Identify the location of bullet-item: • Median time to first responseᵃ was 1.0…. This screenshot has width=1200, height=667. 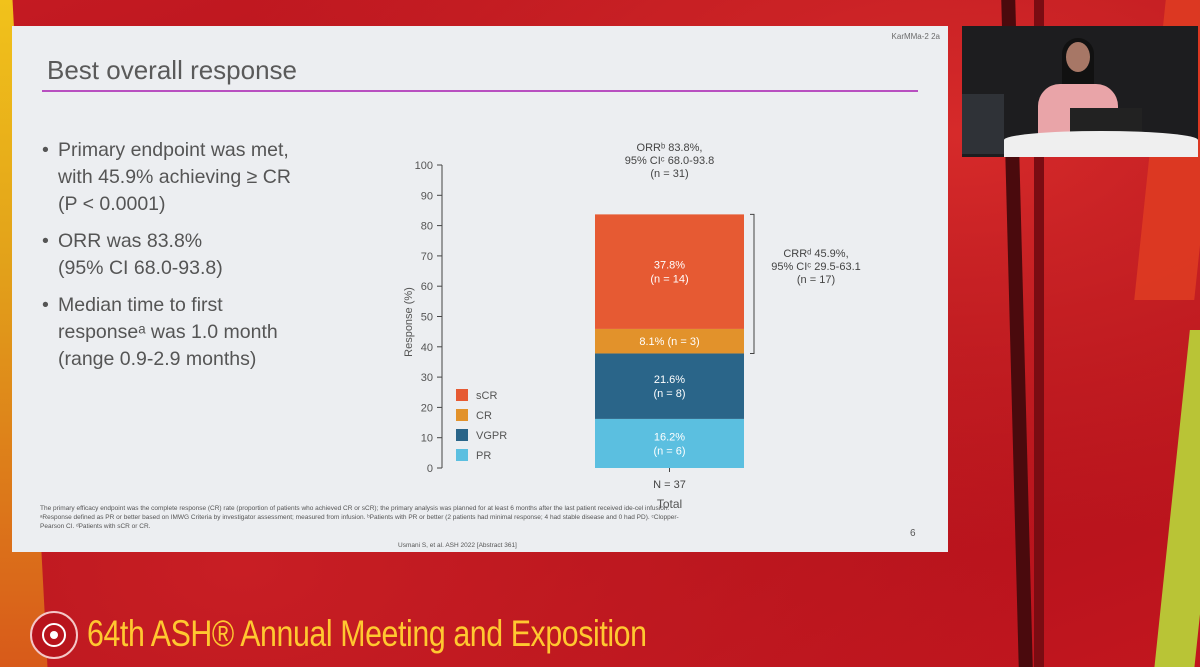
(212, 332).